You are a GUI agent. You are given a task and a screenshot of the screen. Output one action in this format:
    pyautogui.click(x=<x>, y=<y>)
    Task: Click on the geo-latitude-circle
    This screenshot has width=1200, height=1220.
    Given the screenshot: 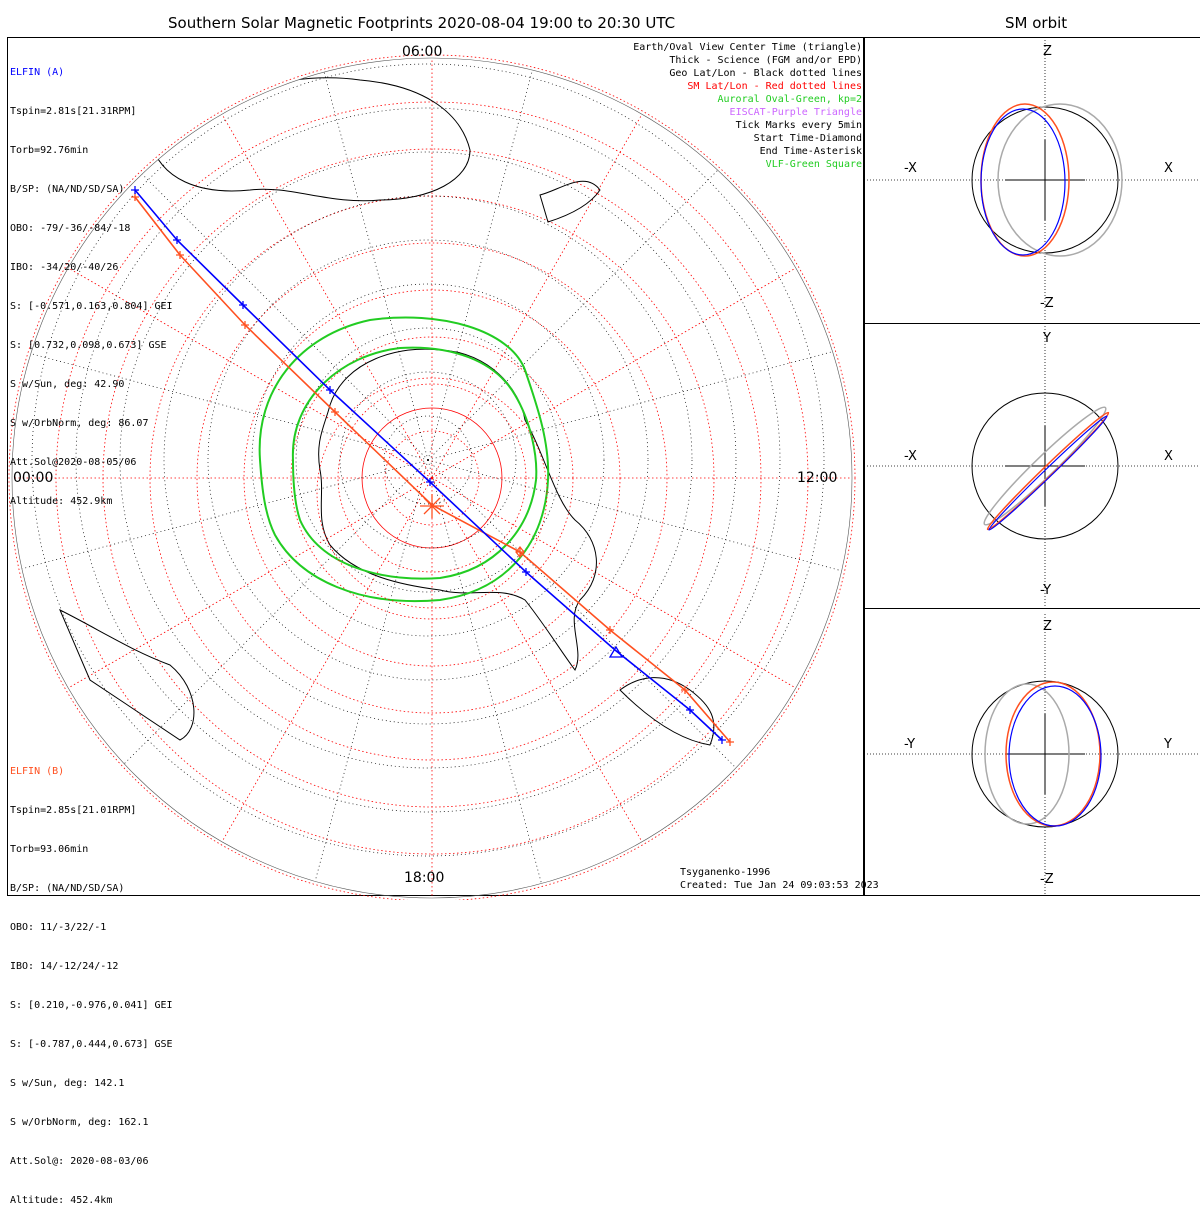 What is the action you would take?
    pyautogui.click(x=428, y=460)
    